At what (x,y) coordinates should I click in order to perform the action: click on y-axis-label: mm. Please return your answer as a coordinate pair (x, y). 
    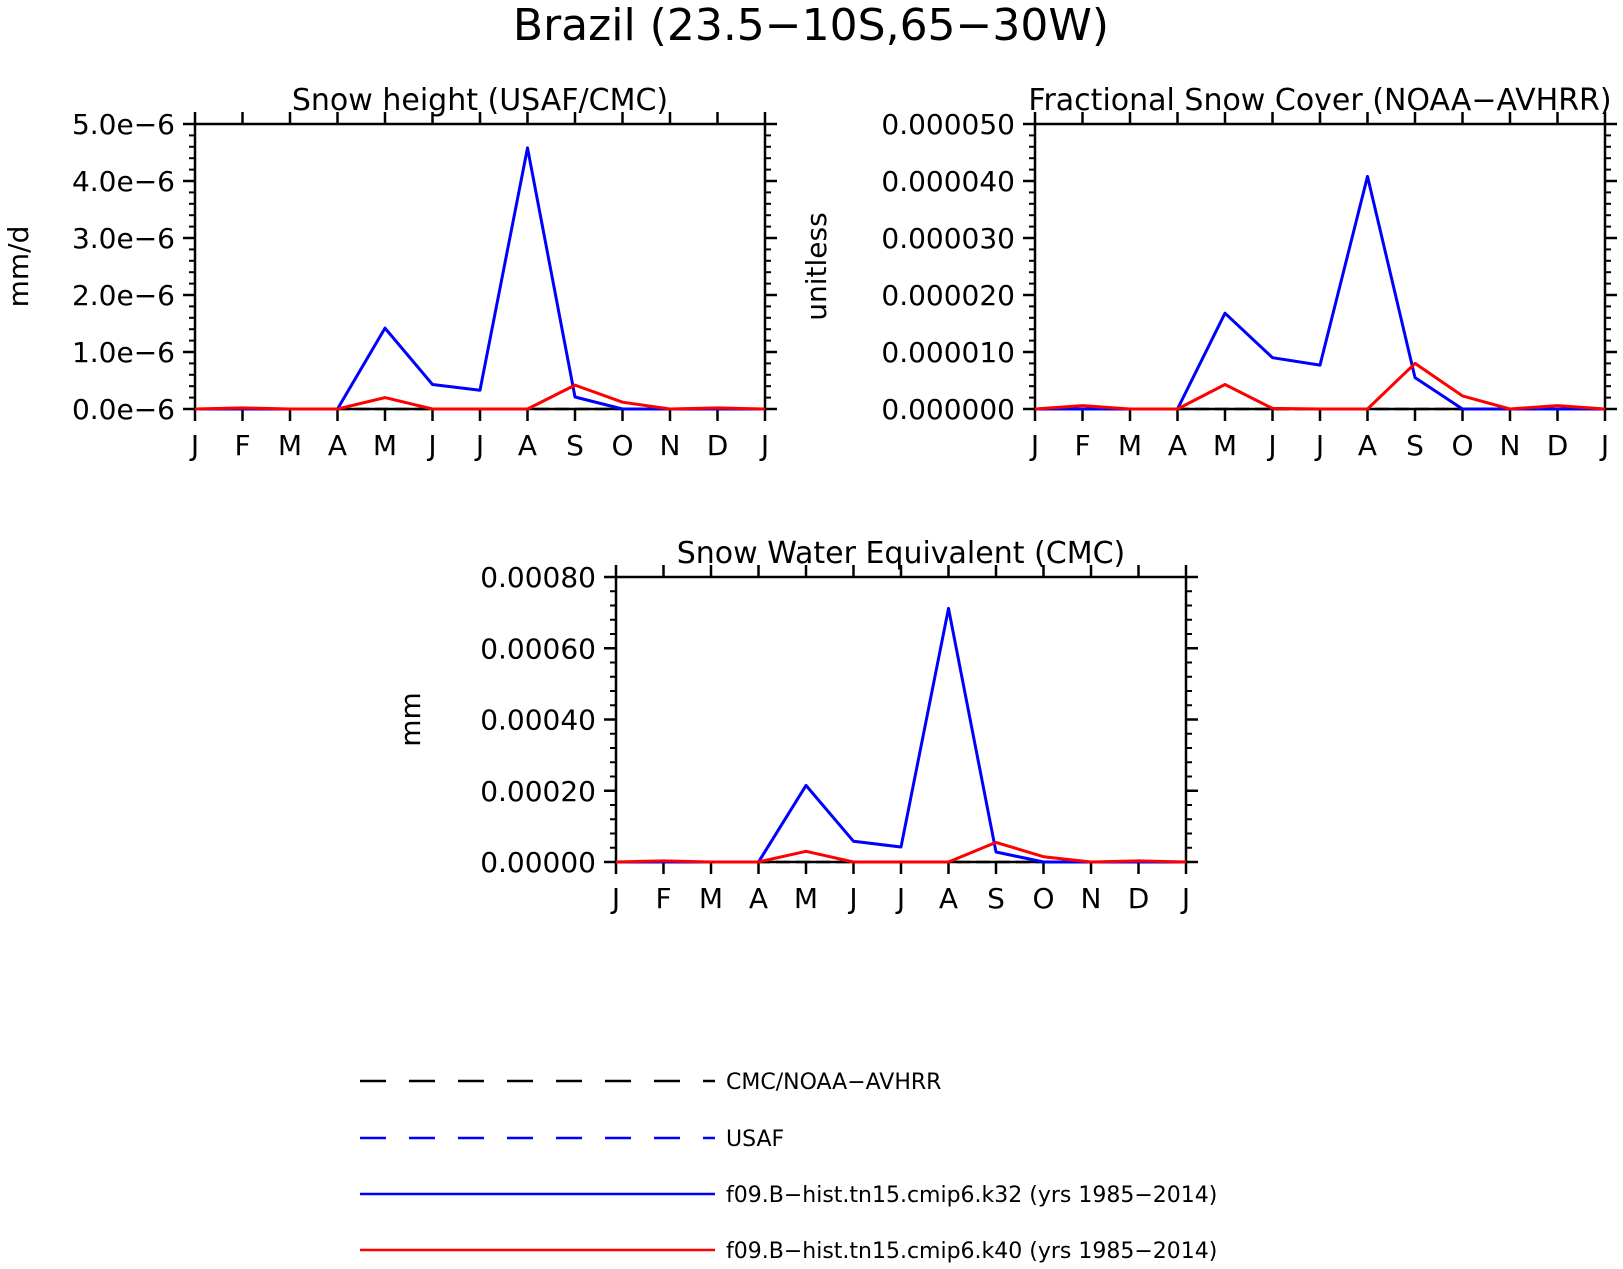
    Looking at the image, I should click on (410, 719).